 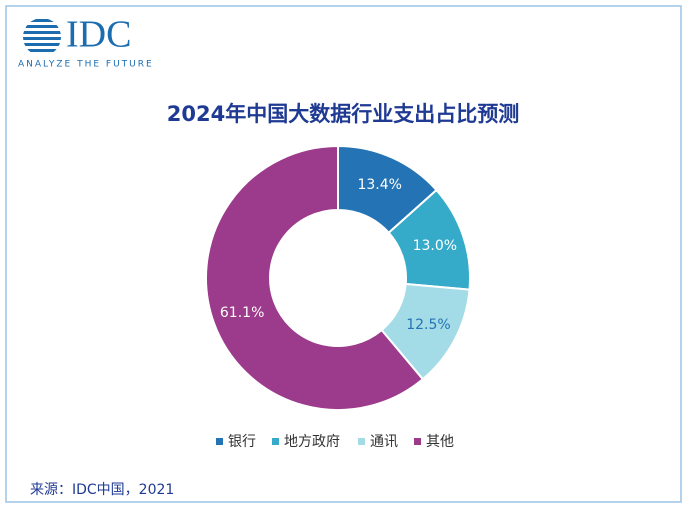 I want to click on logo-tagline: ANALYZE THE FUTURE, so click(x=86, y=65).